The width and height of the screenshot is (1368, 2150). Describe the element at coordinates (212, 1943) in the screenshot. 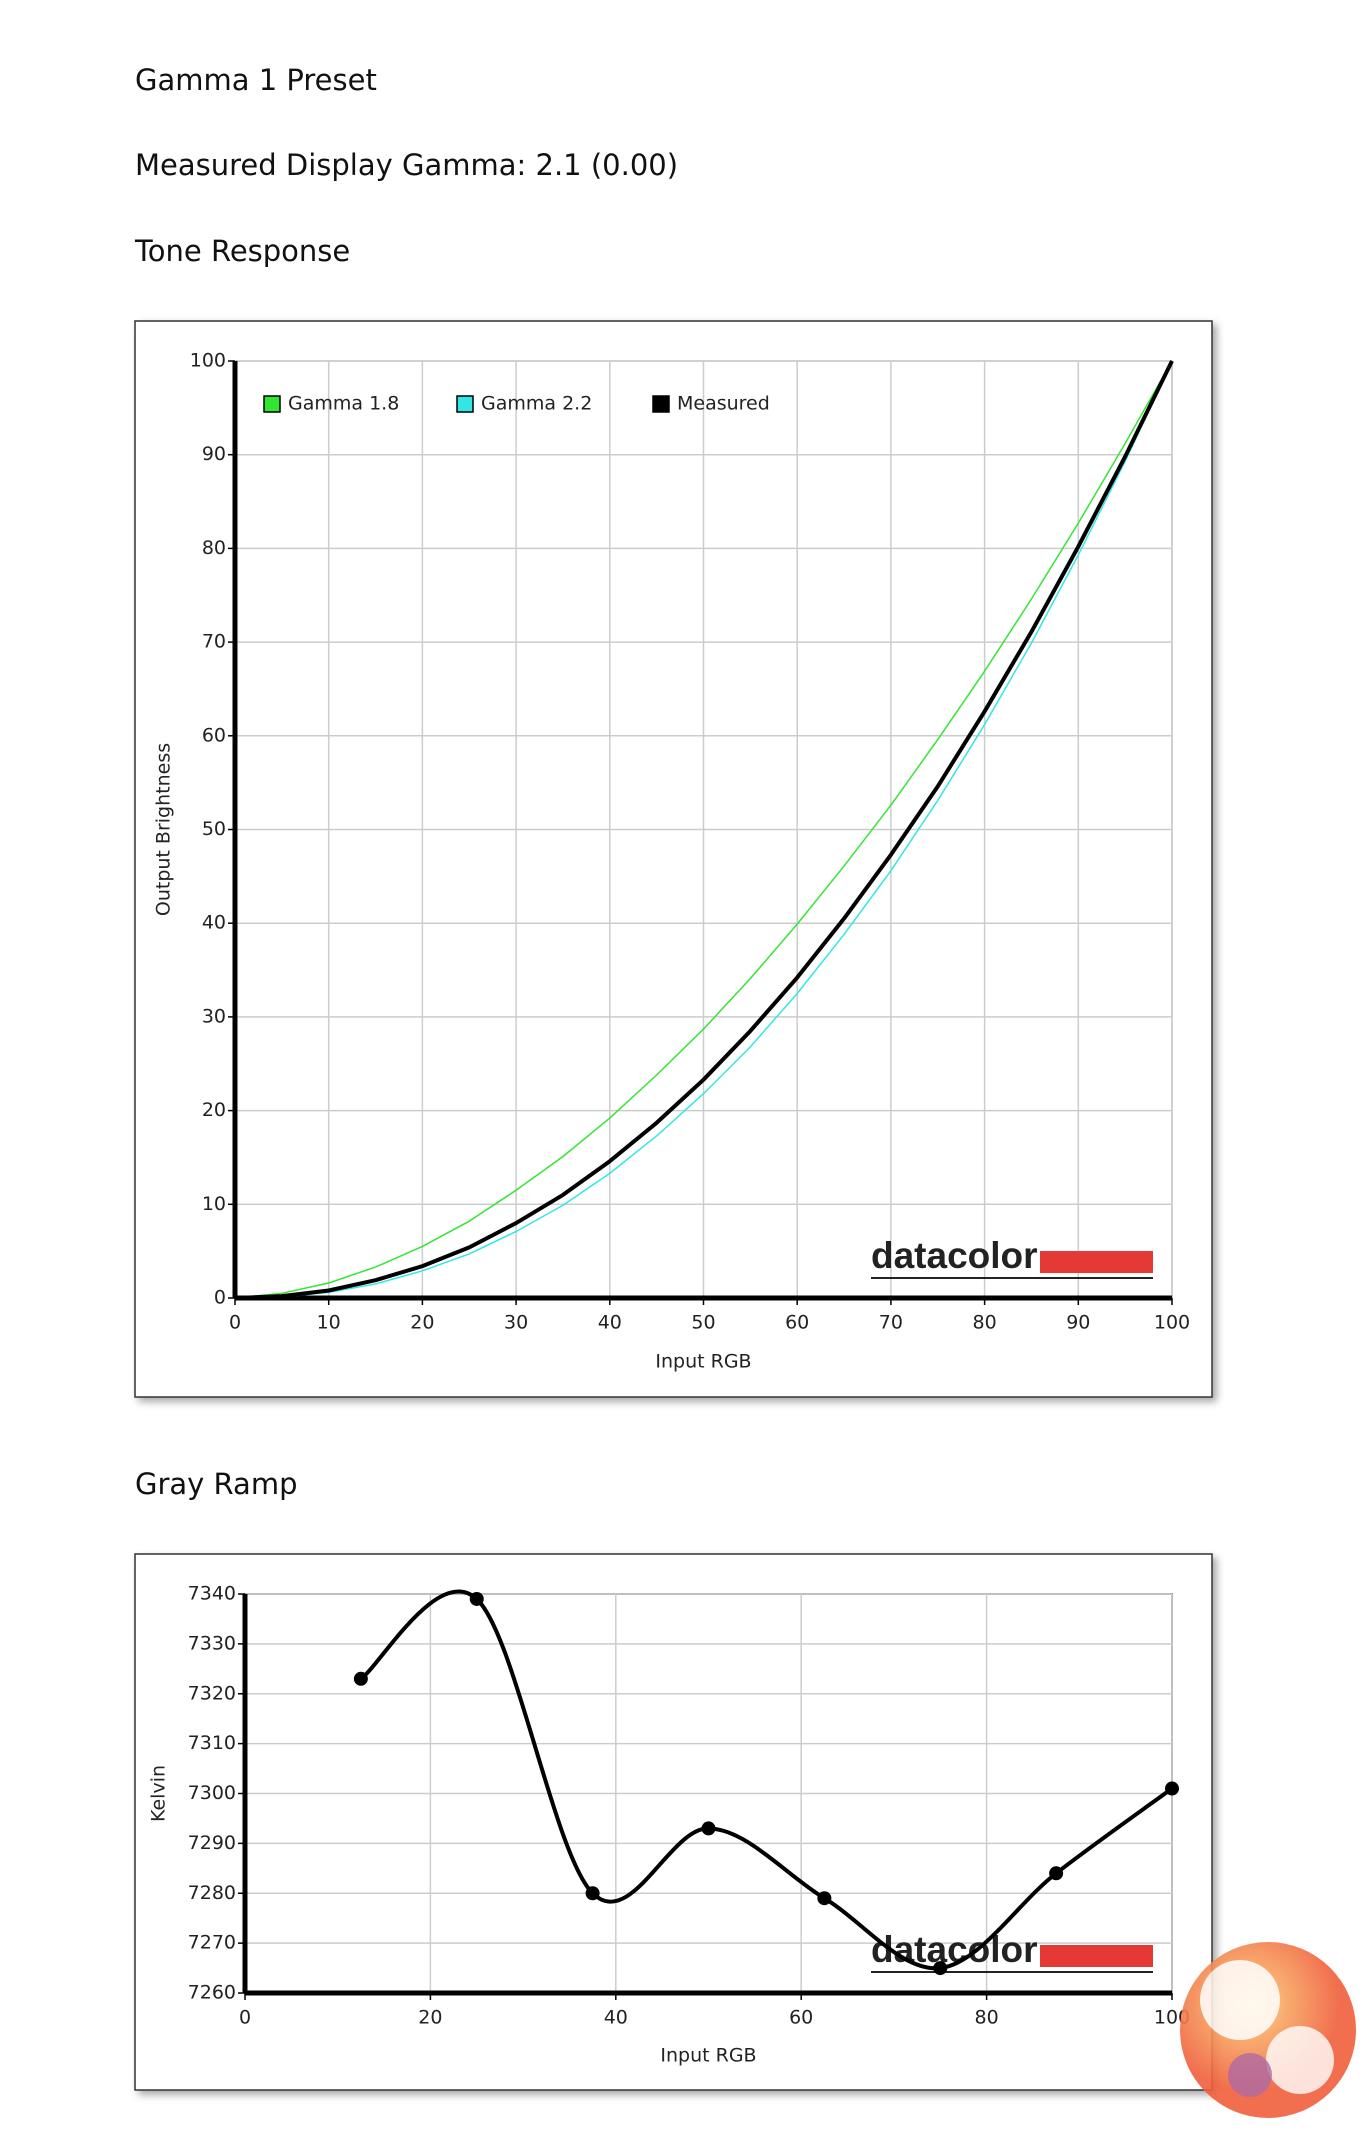

I see `y-tick-label: 7270` at that location.